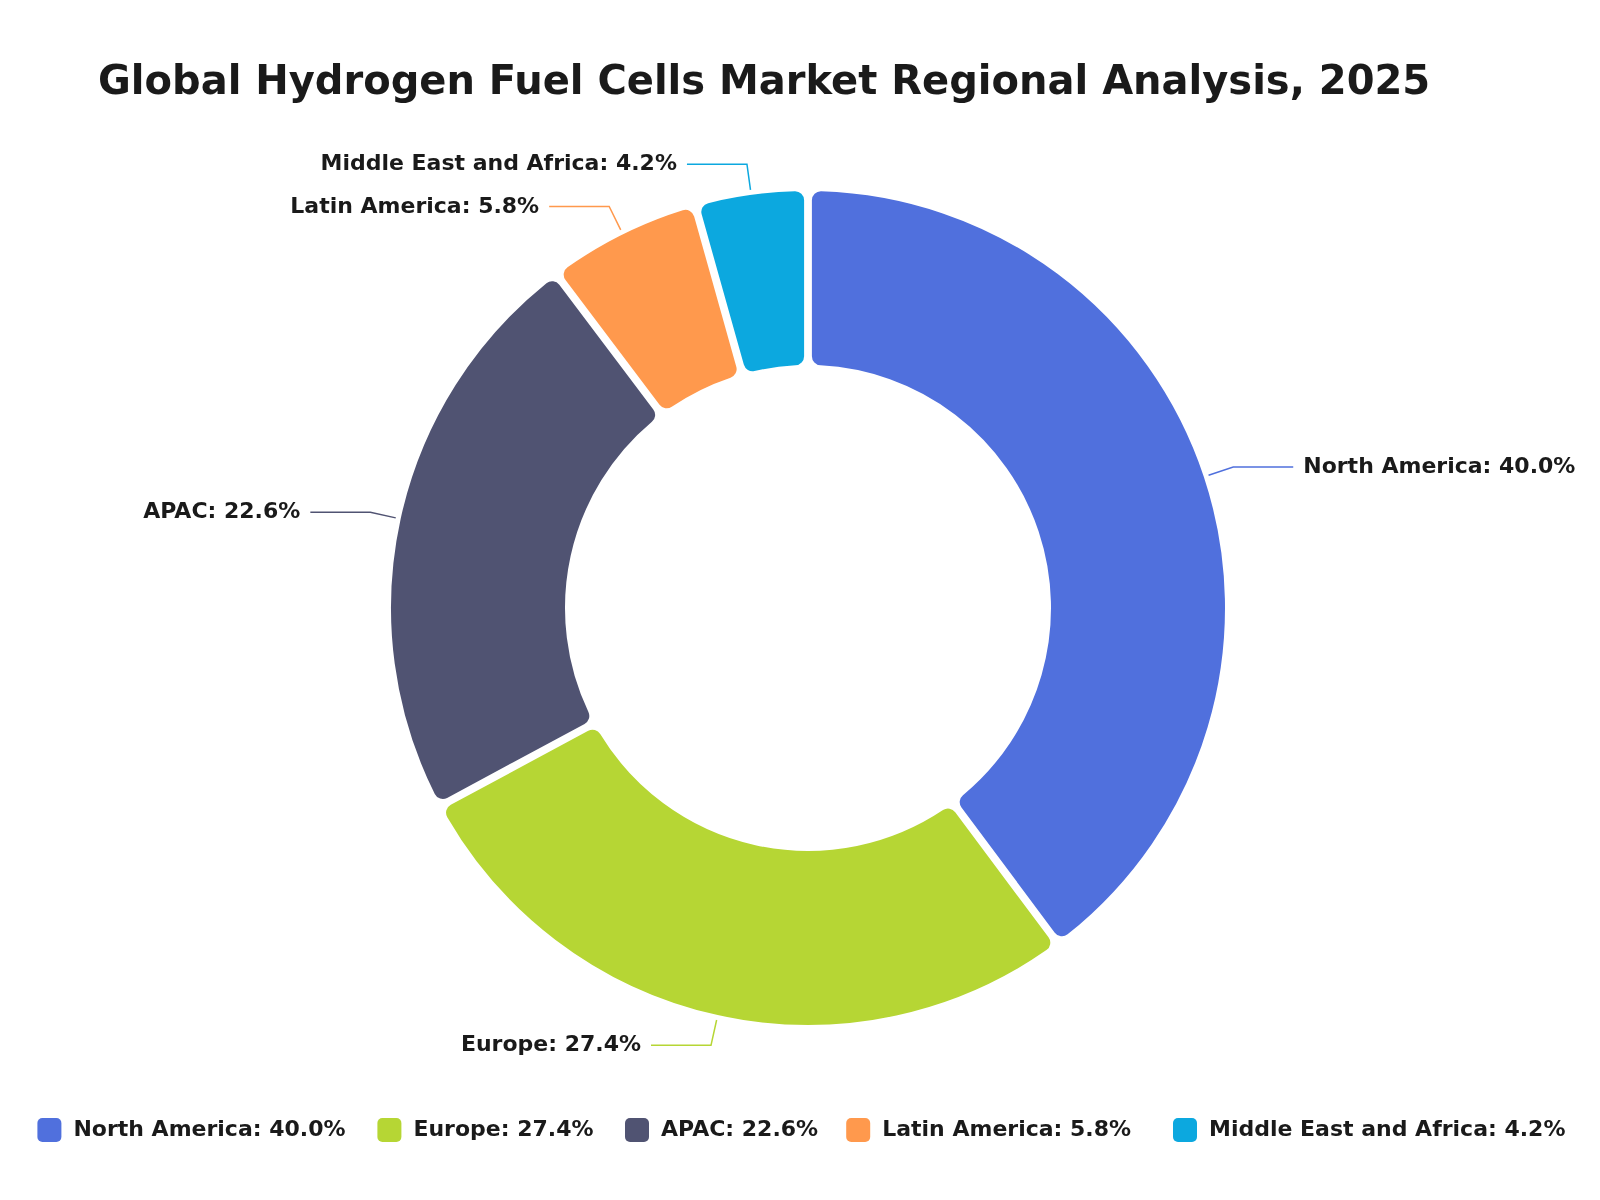 This screenshot has height=1200, width=1600. Describe the element at coordinates (550, 1044) in the screenshot. I see `slice-label: Europe: 27.4%` at that location.